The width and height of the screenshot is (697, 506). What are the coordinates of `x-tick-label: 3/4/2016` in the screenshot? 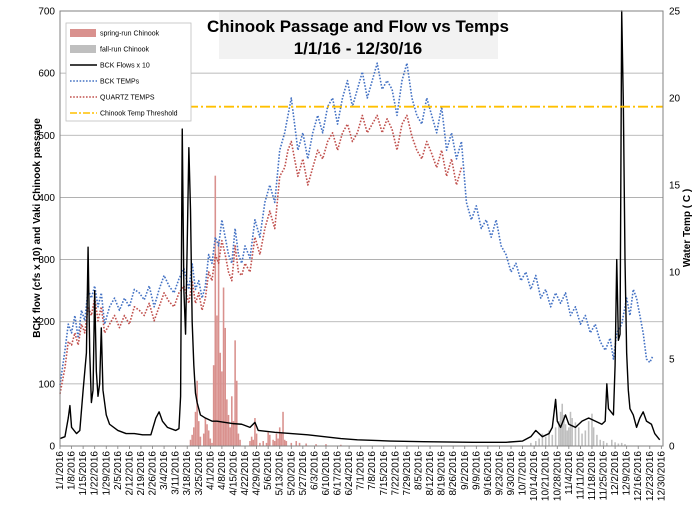 It's located at (164, 470).